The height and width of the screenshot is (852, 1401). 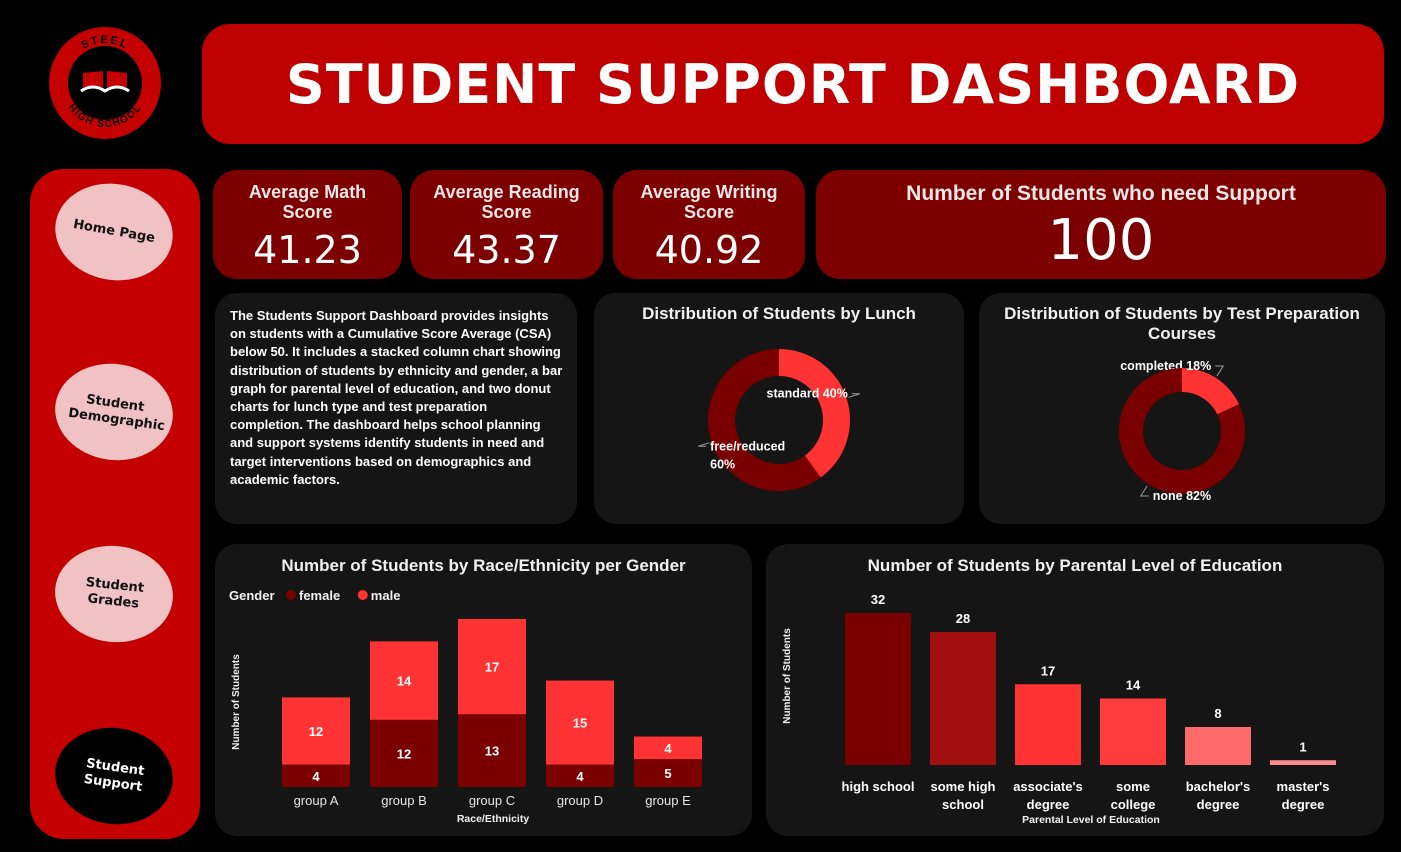 What do you see at coordinates (404, 800) in the screenshot?
I see `x-tick-label: group B` at bounding box center [404, 800].